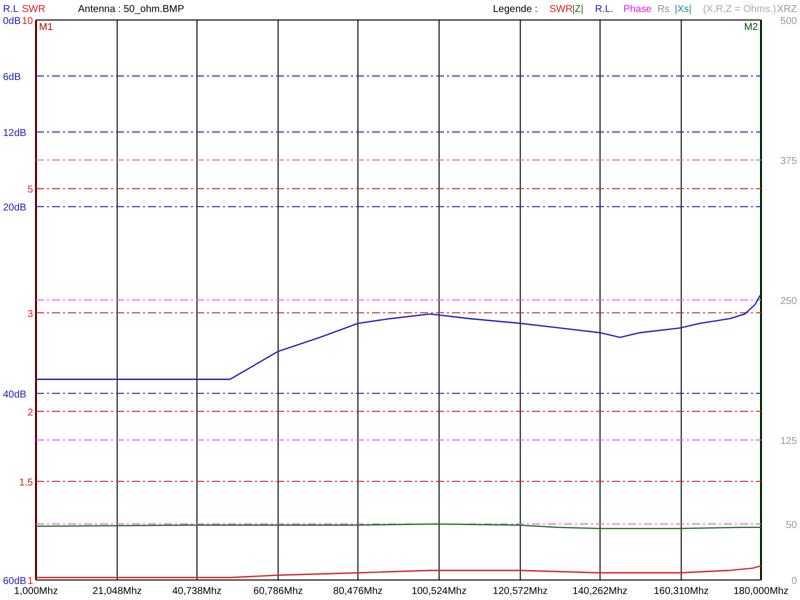 Image resolution: width=800 pixels, height=600 pixels. I want to click on y-tick-label: 2, so click(30, 412).